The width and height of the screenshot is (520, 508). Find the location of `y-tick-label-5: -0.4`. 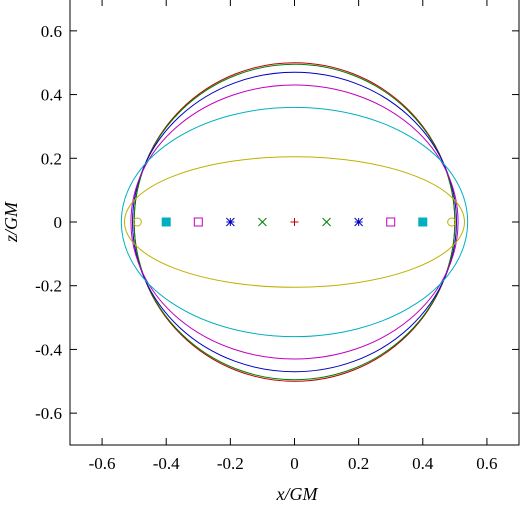

y-tick-label-5: -0.4 is located at coordinates (48, 349).